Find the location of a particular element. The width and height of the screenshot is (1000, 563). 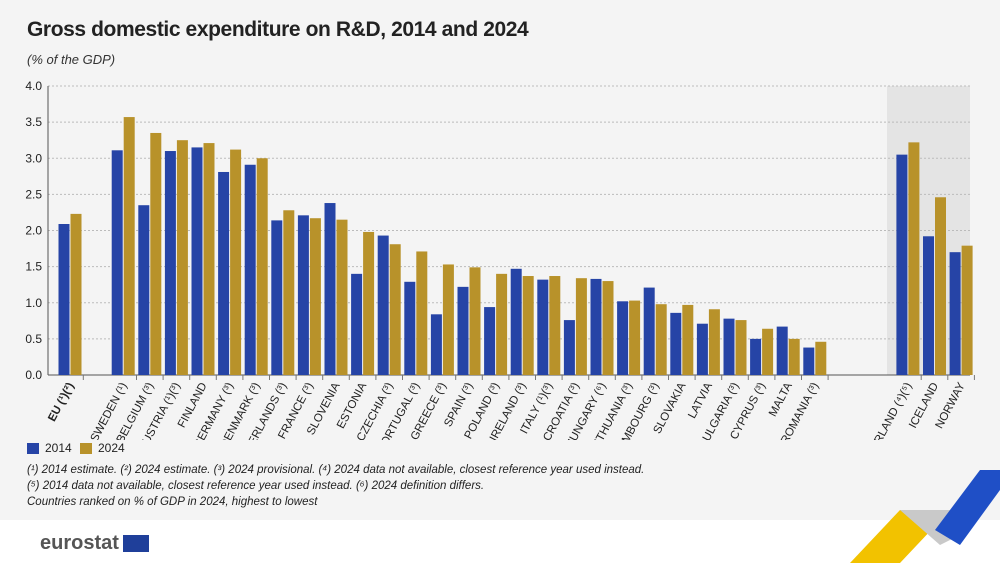

bar-2024-malta is located at coordinates (794, 356).